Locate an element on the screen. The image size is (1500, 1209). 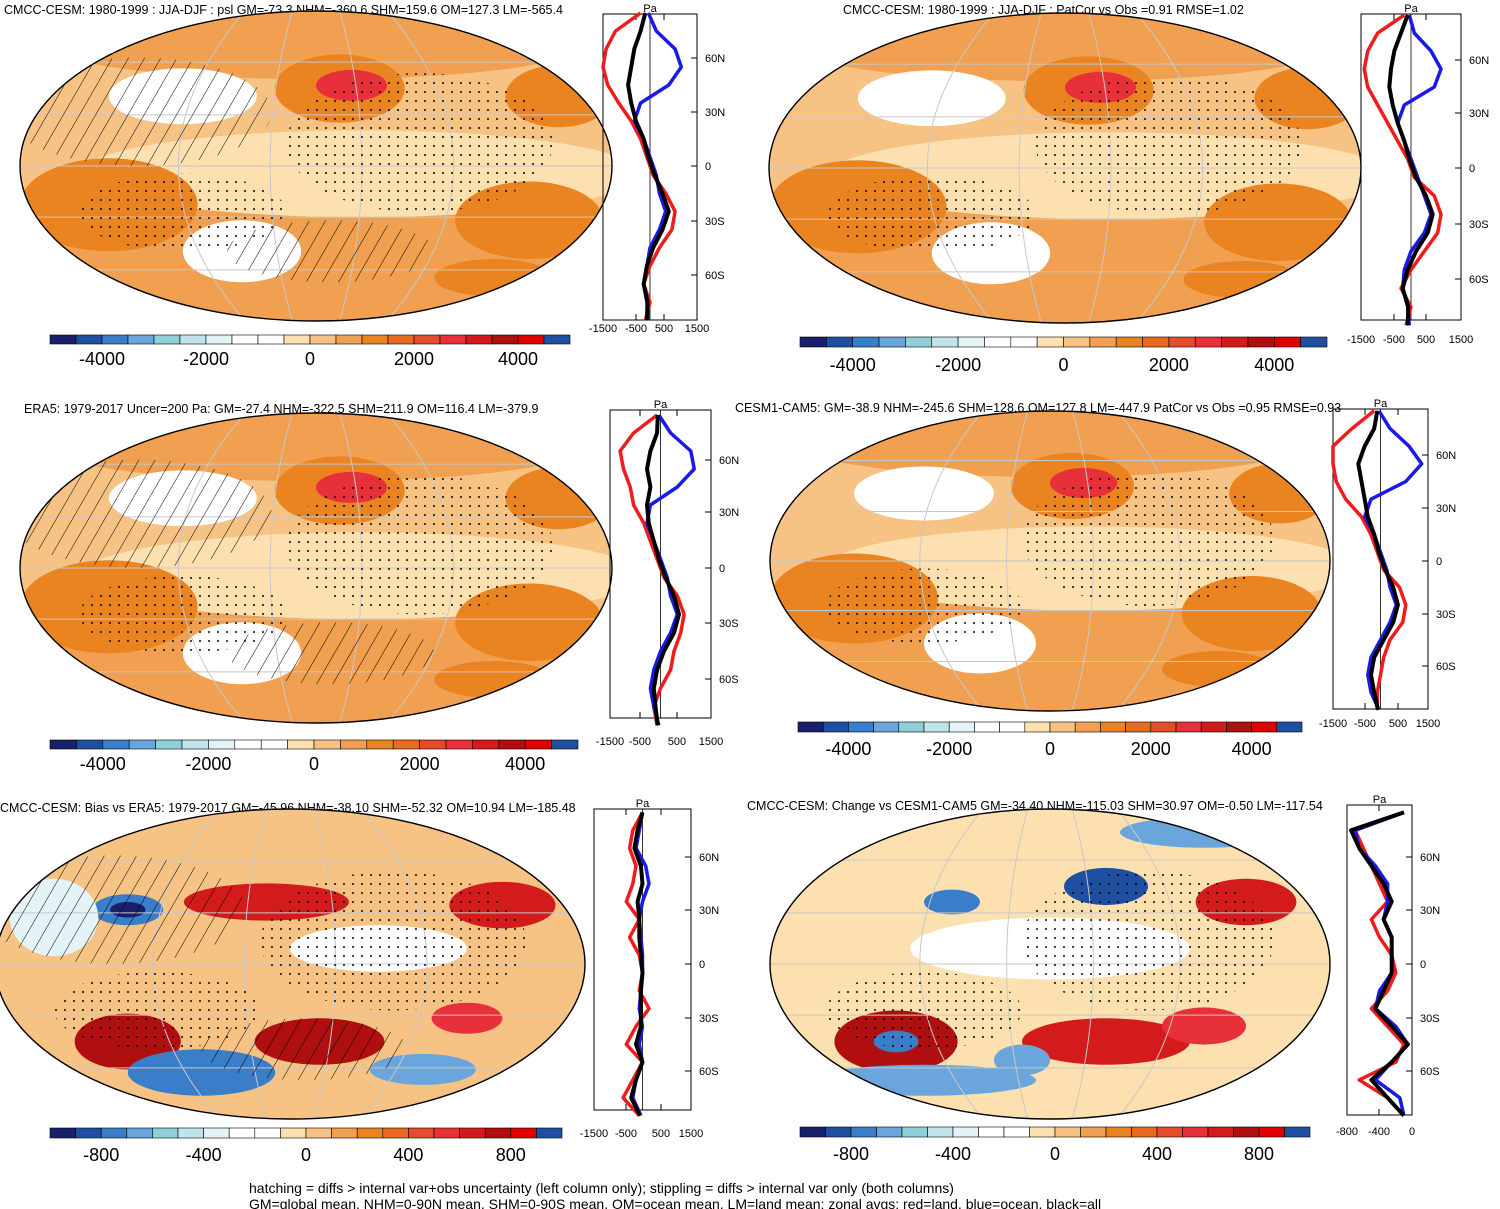
zonal-x-tick-label: 500 is located at coordinates (1426, 340).